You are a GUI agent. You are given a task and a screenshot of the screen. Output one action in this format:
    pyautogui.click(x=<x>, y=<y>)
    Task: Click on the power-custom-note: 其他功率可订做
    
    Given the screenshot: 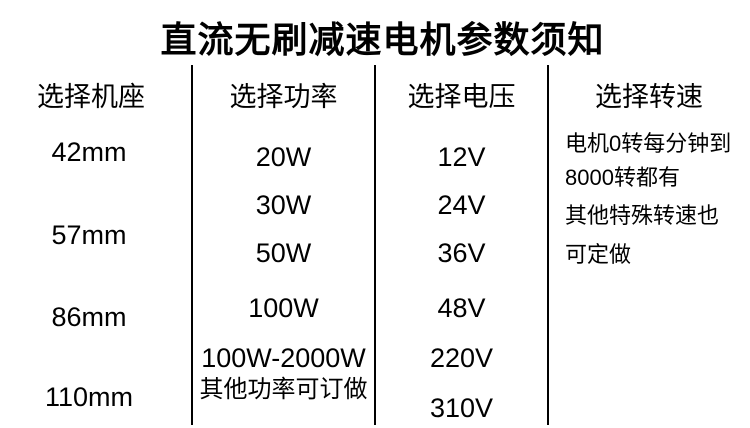 What is the action you would take?
    pyautogui.click(x=283, y=389)
    